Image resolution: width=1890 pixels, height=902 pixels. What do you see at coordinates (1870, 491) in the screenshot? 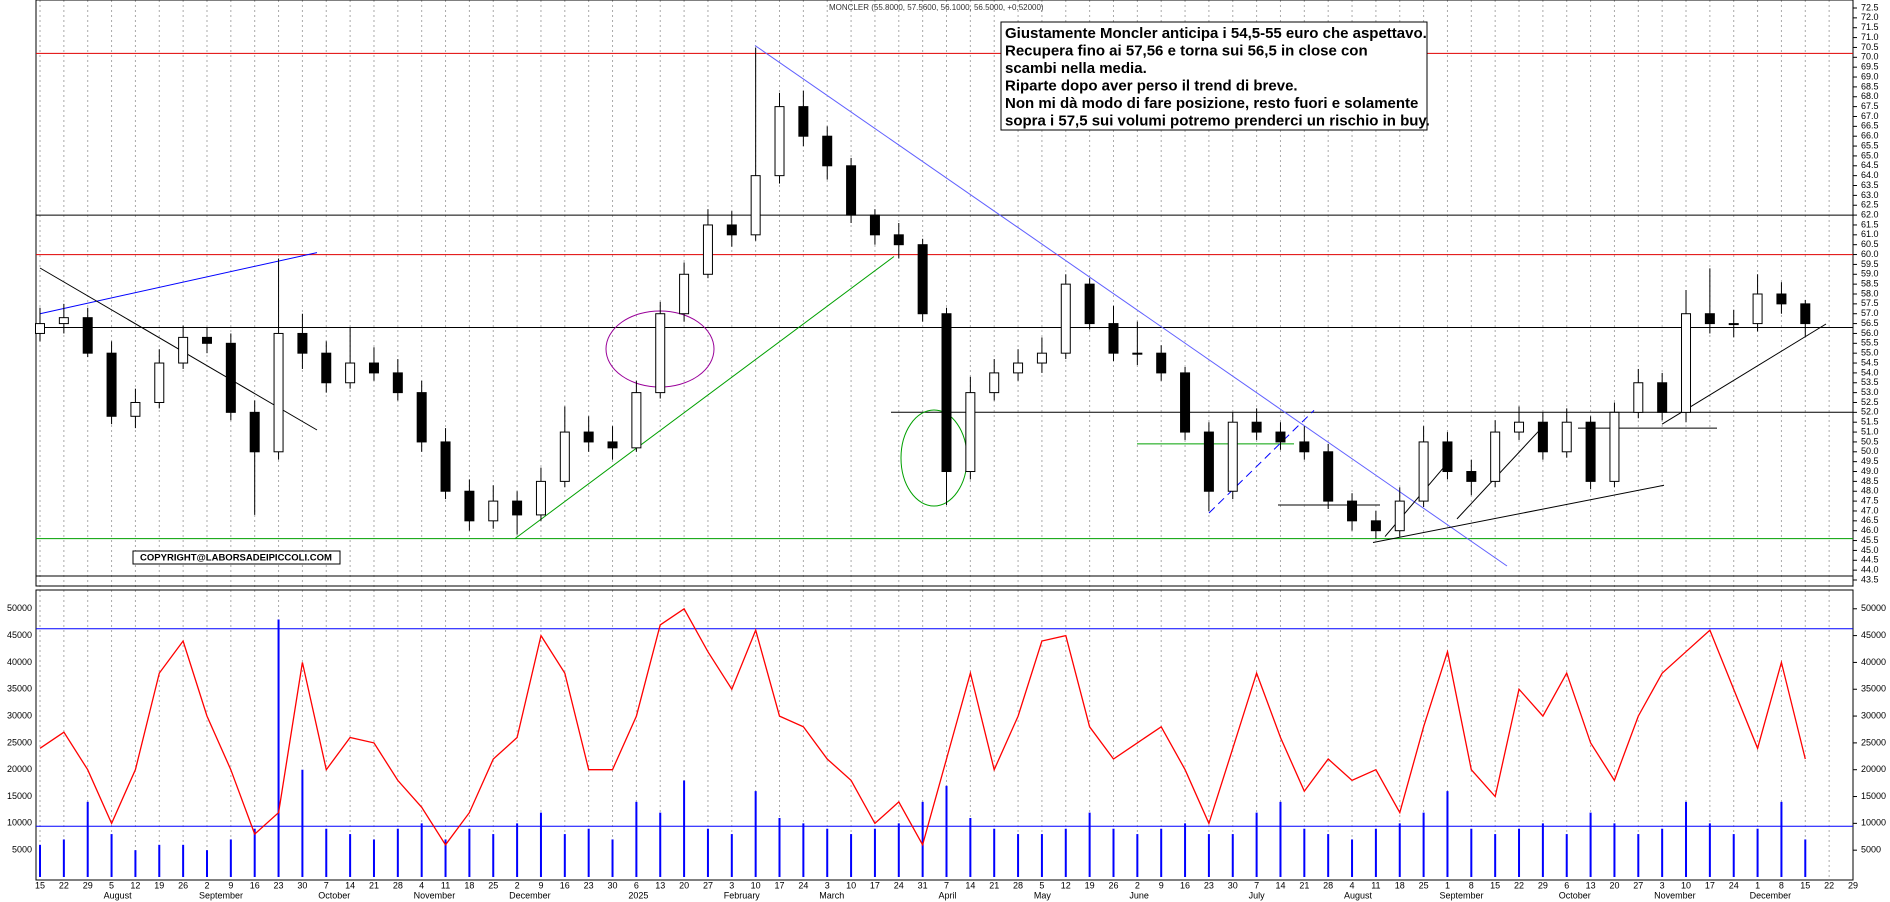
I see `y-tick-label: 48.0` at bounding box center [1870, 491].